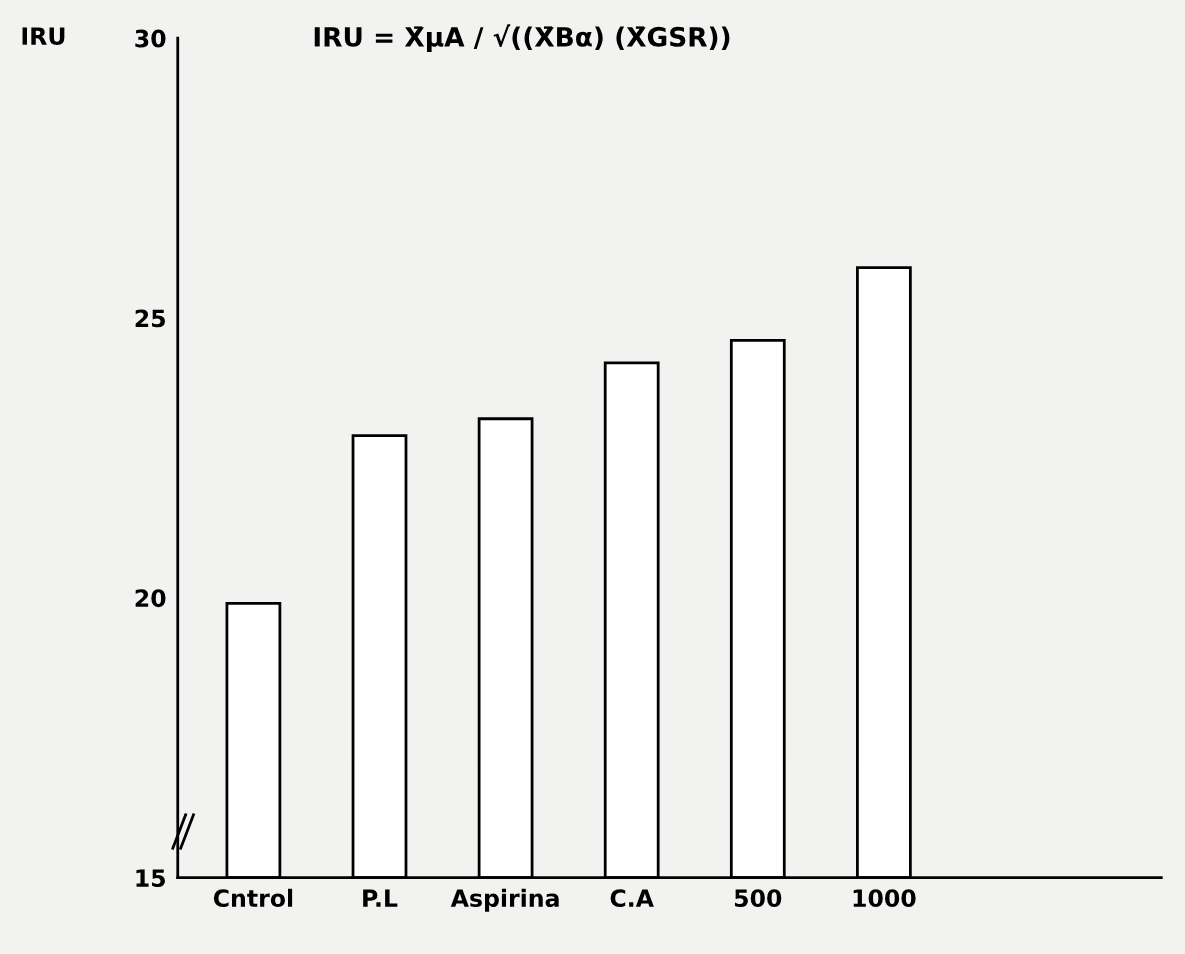 This screenshot has height=954, width=1185. What do you see at coordinates (380, 898) in the screenshot?
I see `x-tick-label: P.L` at bounding box center [380, 898].